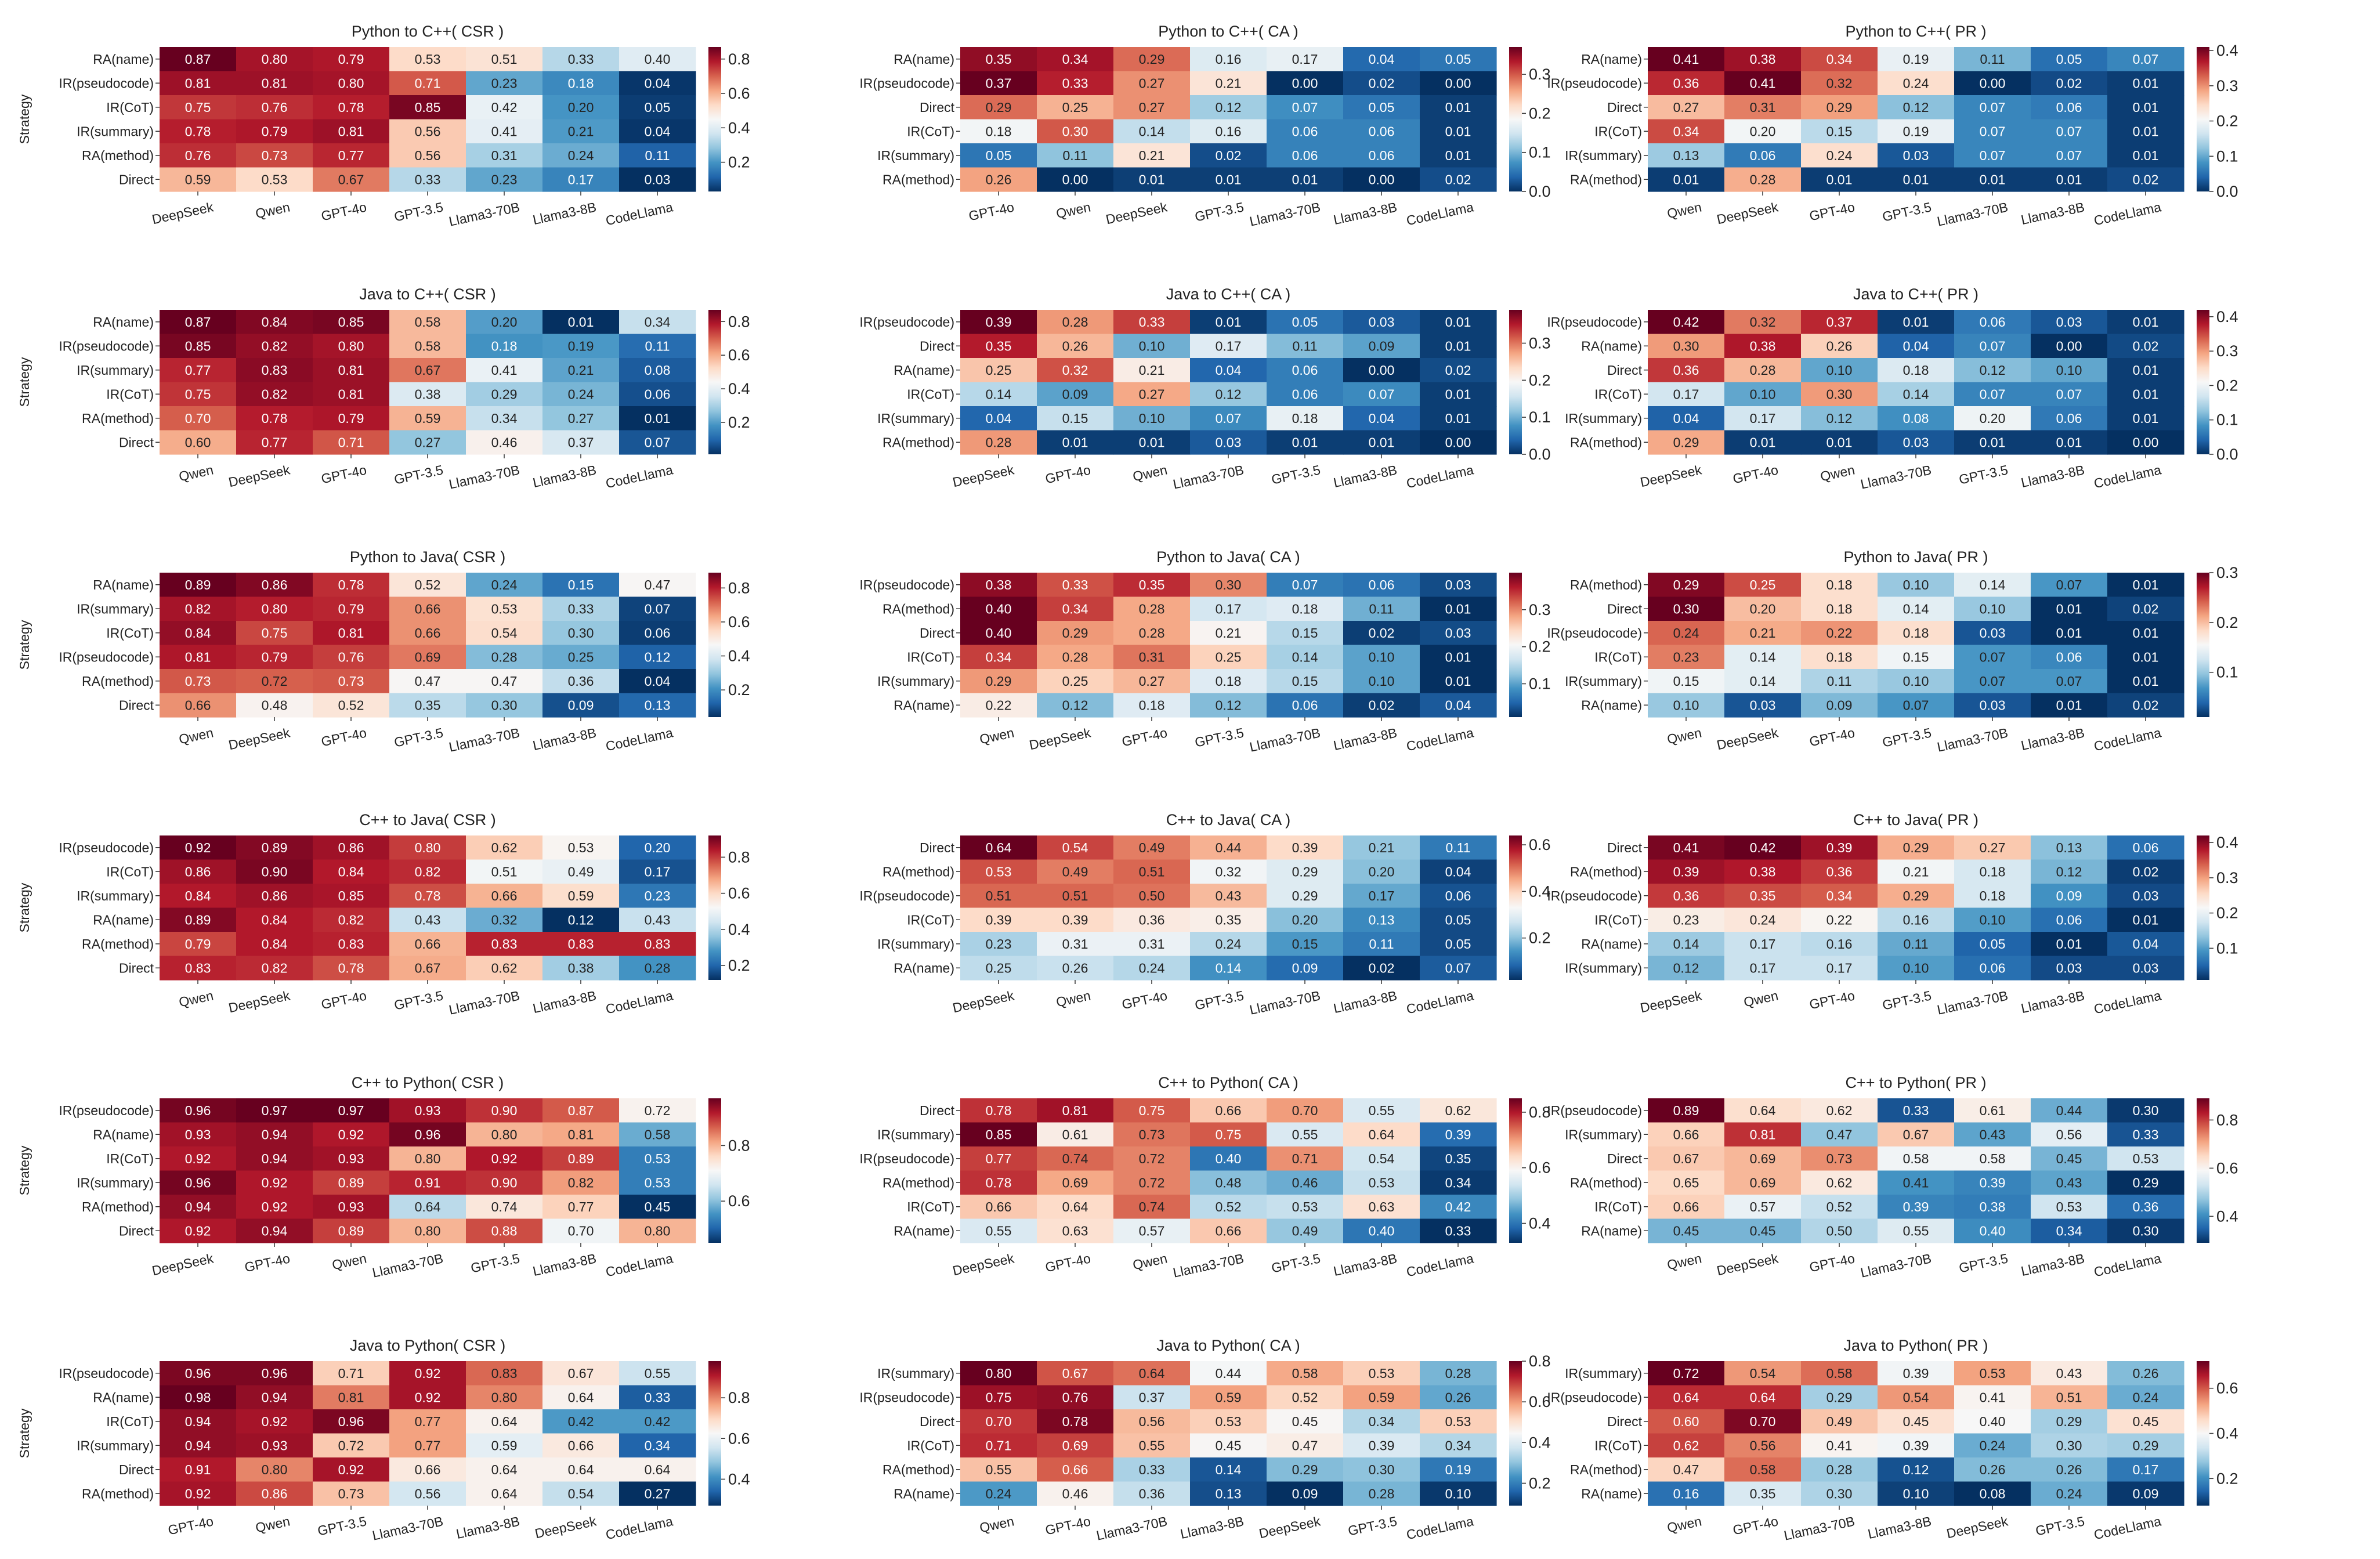 The image size is (2380, 1559). I want to click on cell-value-label: 0.73, so click(1839, 1158).